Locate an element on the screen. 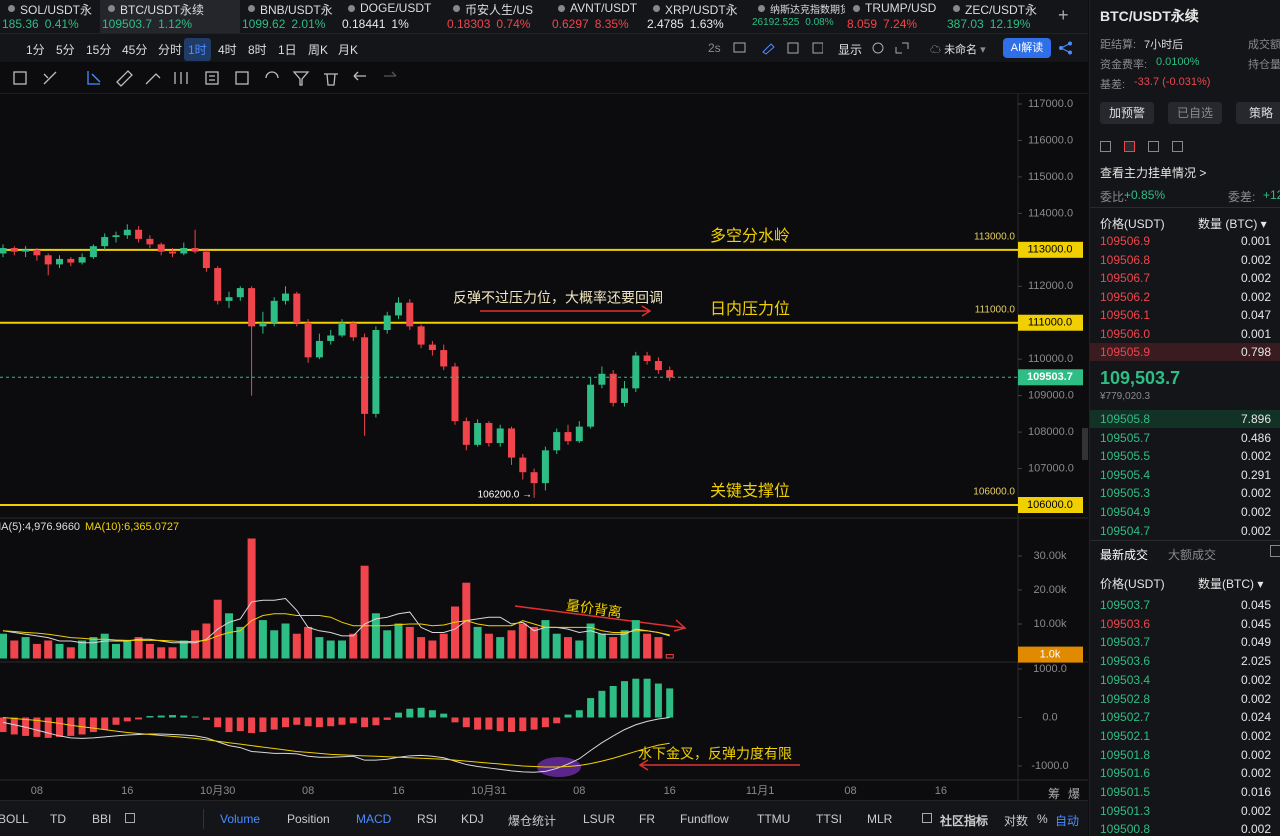  layout-name: ☁ 未命名 ▾ is located at coordinates (958, 50).